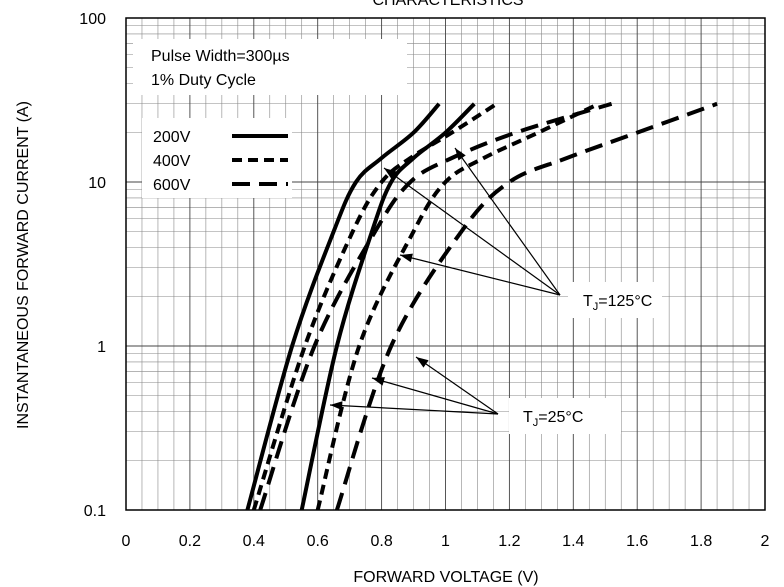  Describe the element at coordinates (95, 511) in the screenshot. I see `y-tick-label: 0.1` at that location.